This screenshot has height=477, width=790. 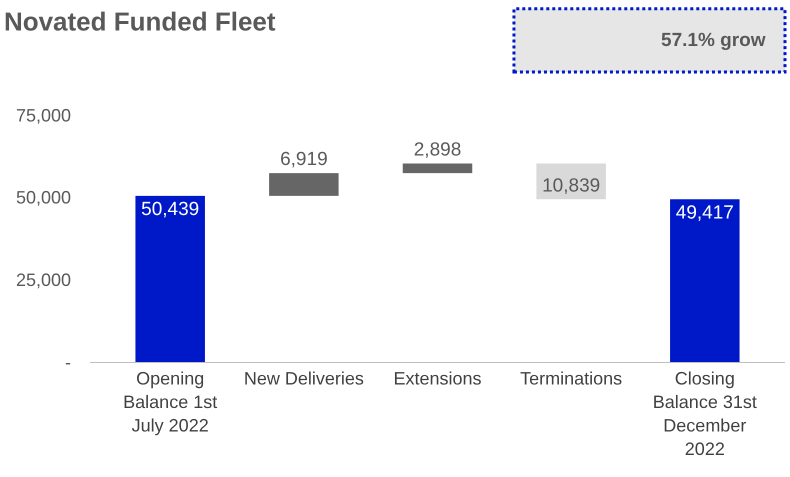 What do you see at coordinates (438, 150) in the screenshot?
I see `data-label: 2,898` at bounding box center [438, 150].